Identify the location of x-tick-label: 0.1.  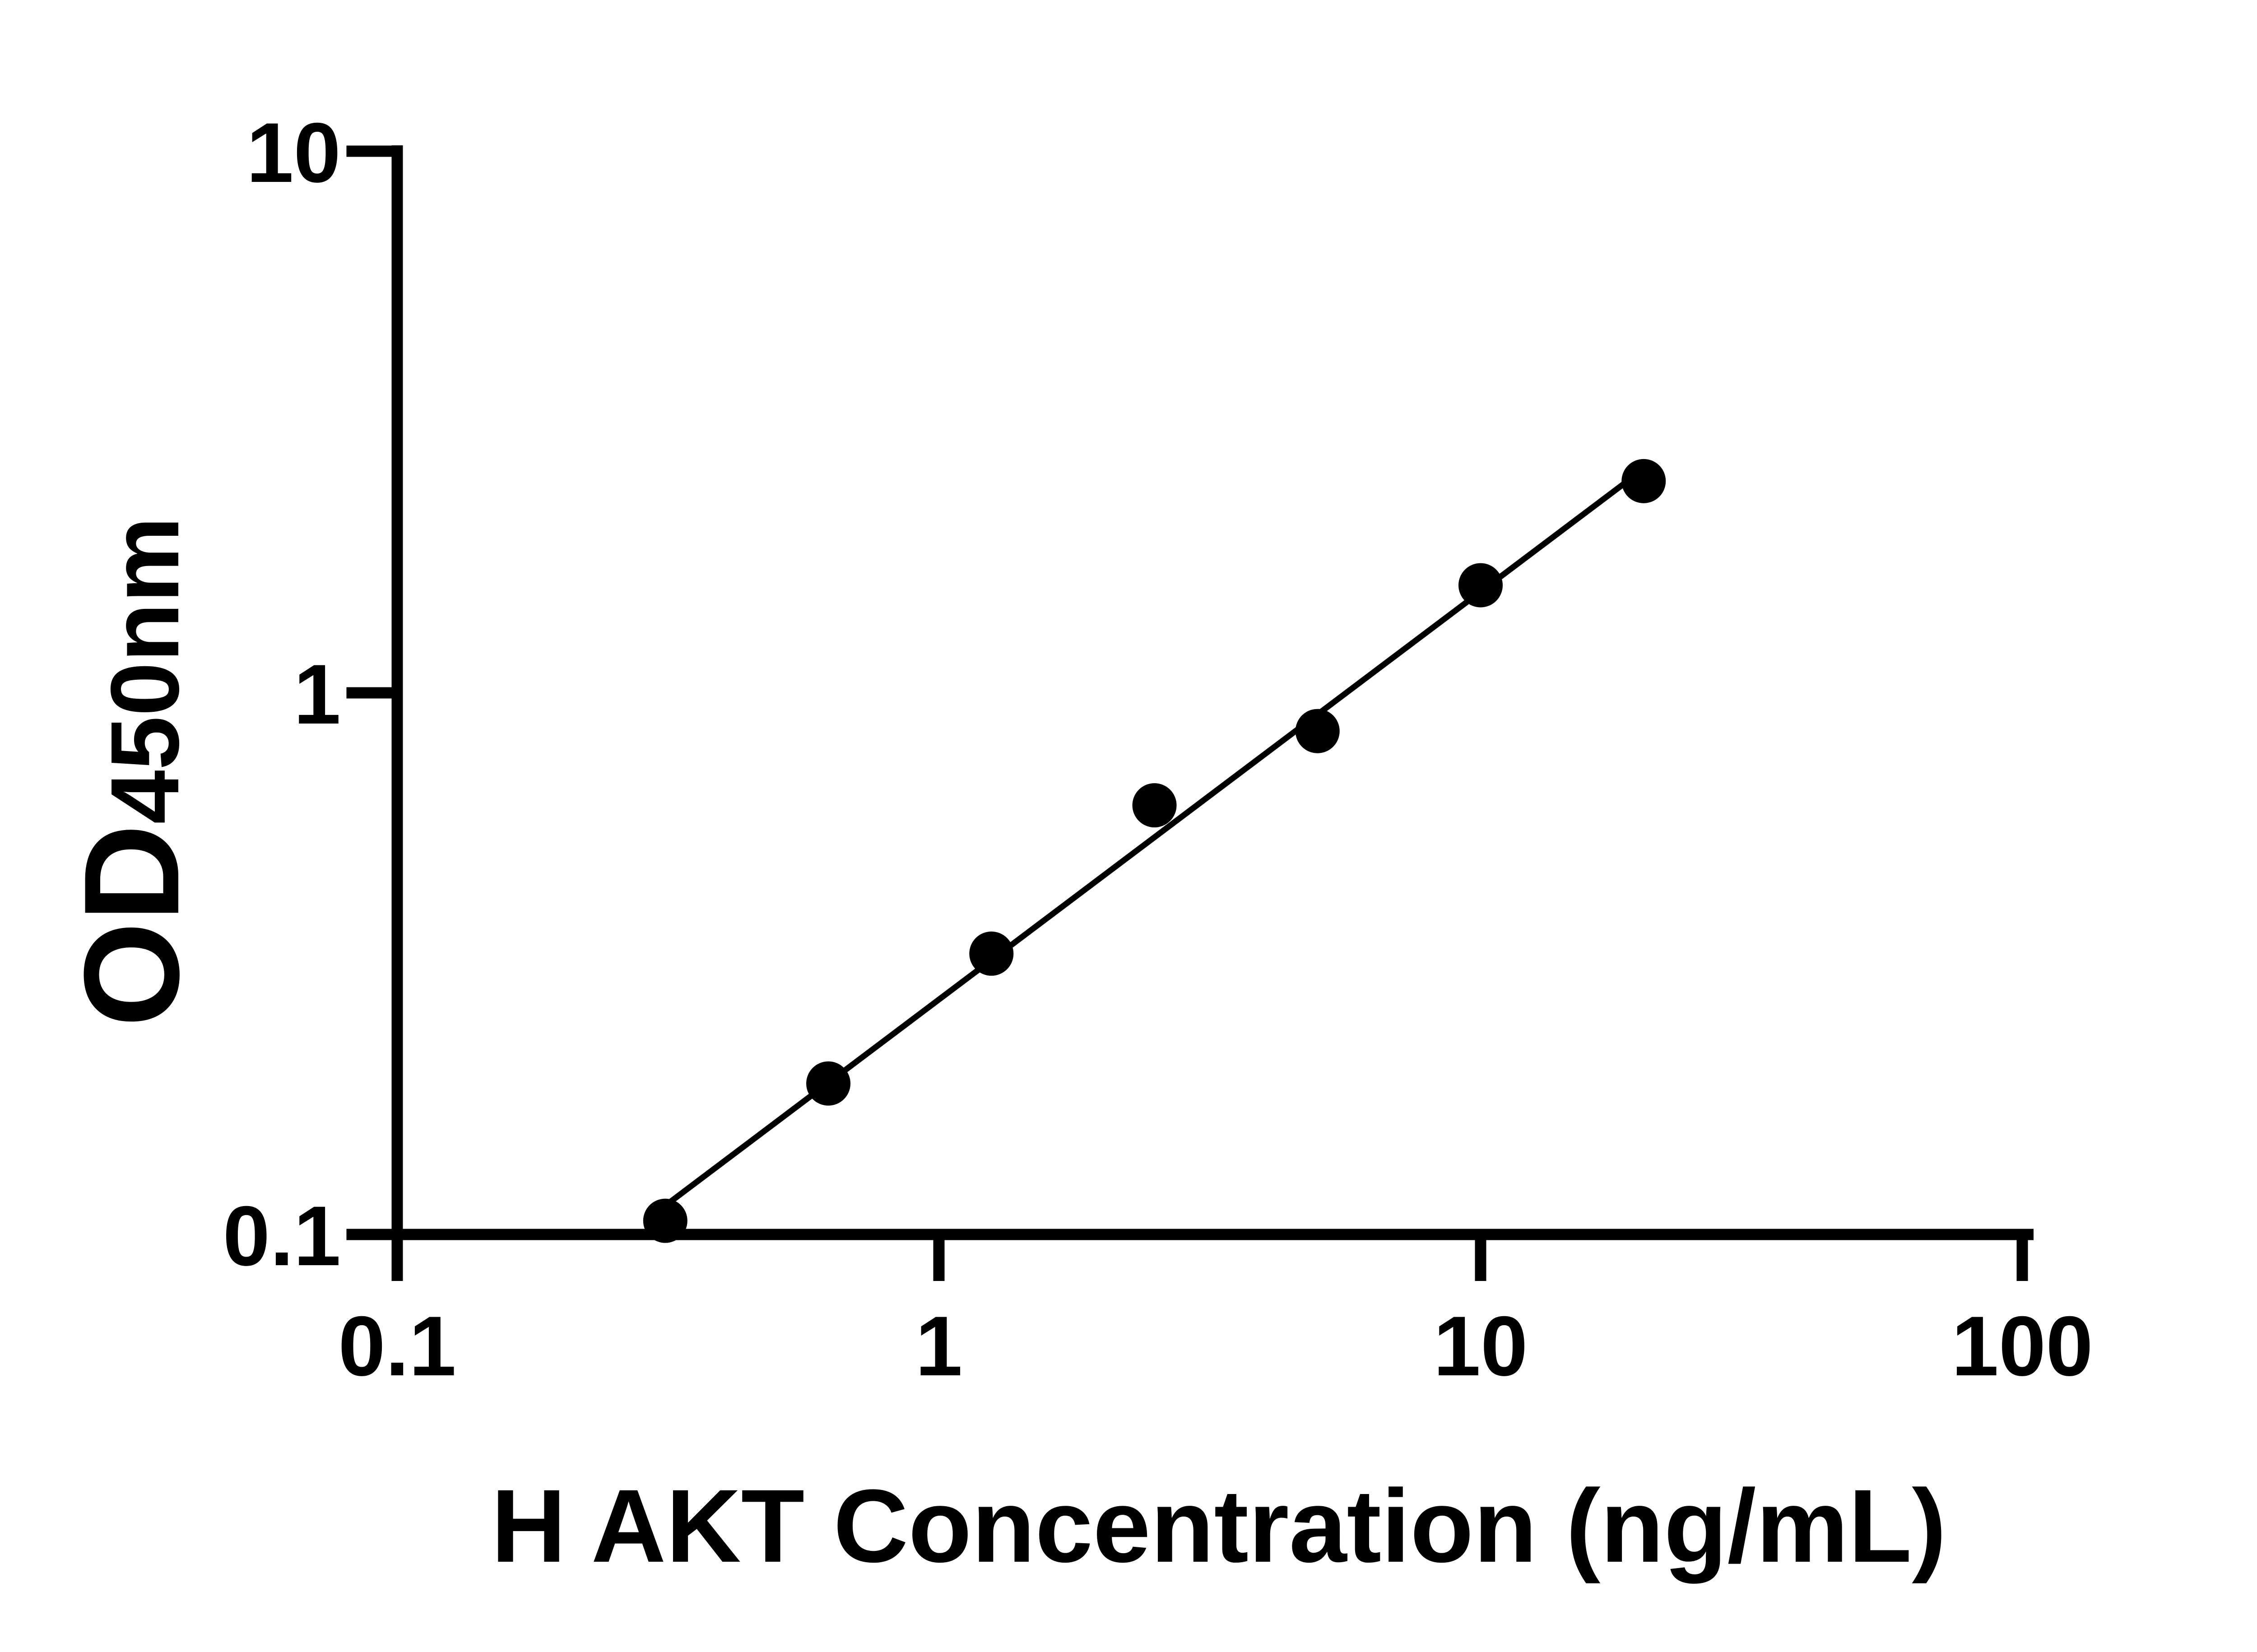
(397, 1346).